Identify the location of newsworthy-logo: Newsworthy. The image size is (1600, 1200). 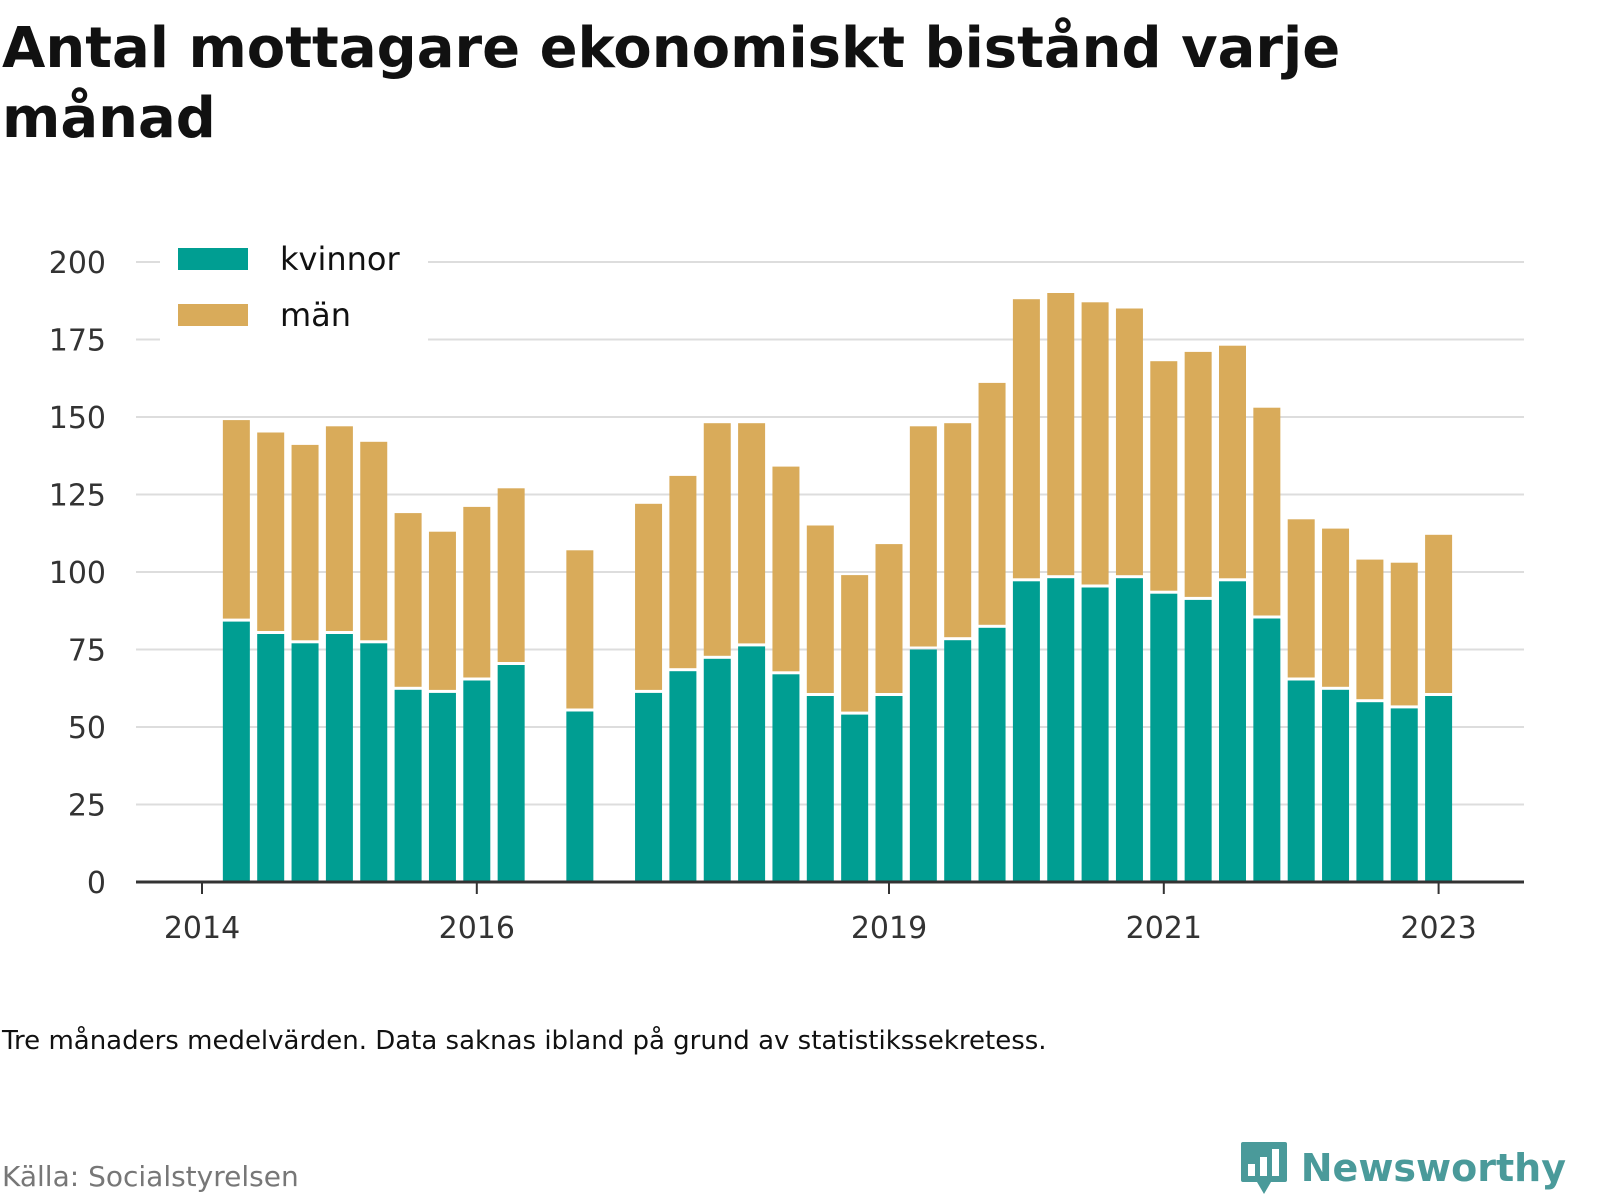
(1402, 1168).